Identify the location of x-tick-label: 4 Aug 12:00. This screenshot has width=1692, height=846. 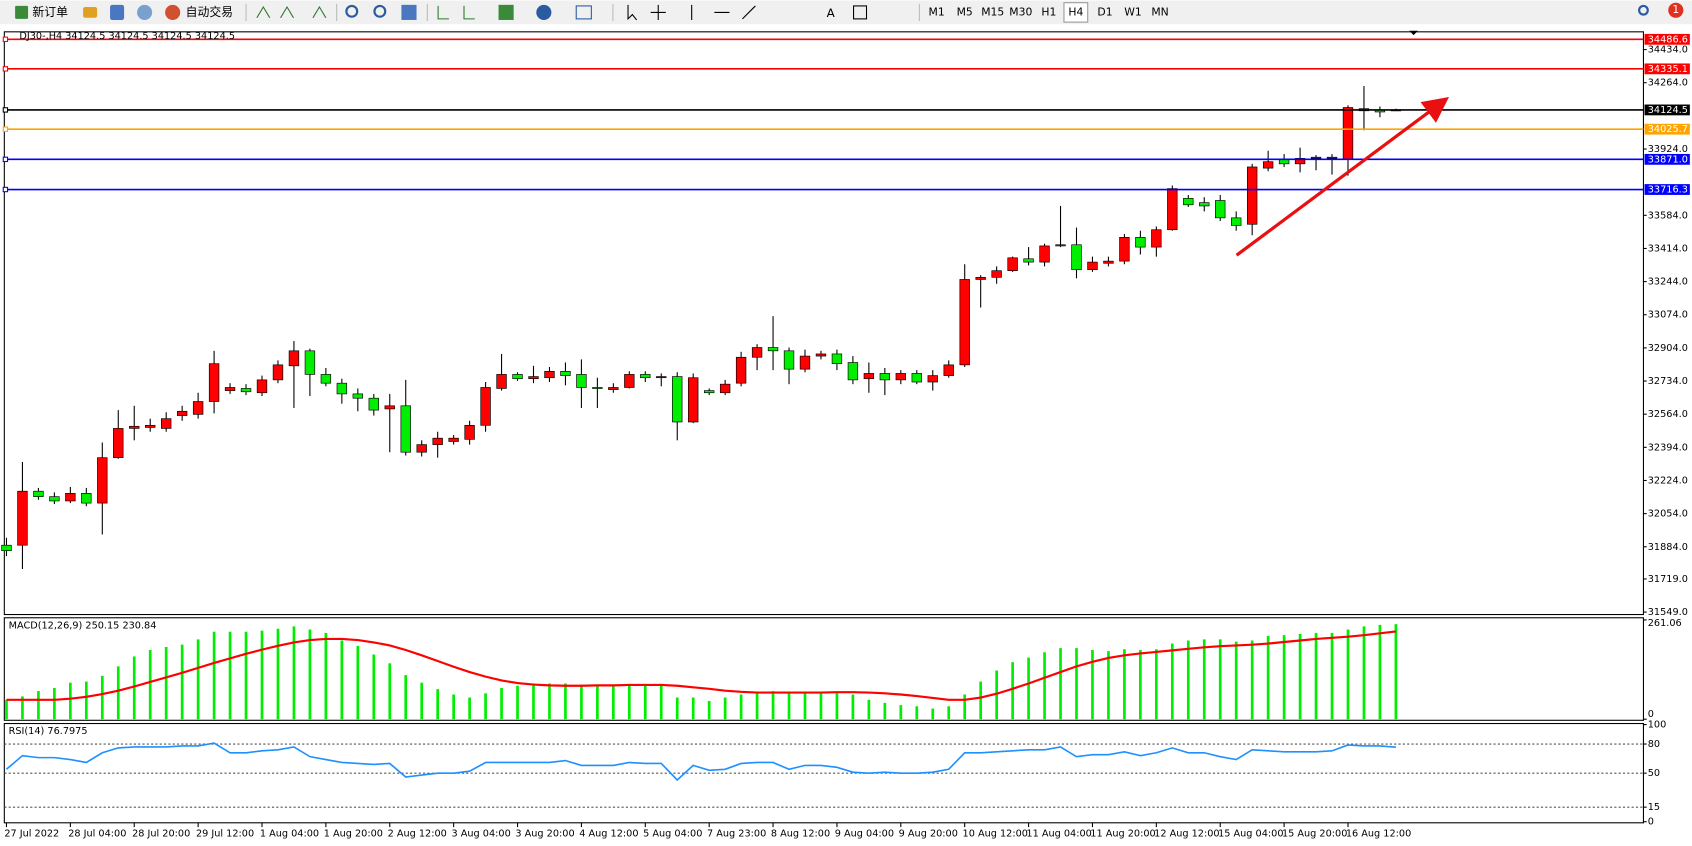
(608, 834).